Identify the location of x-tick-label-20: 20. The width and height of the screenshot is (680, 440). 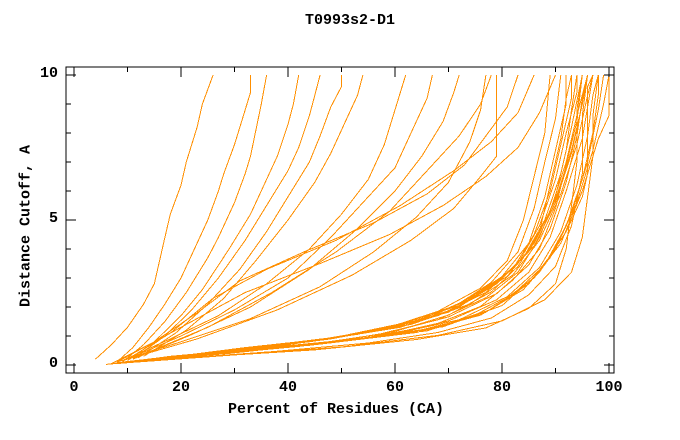
(180, 387).